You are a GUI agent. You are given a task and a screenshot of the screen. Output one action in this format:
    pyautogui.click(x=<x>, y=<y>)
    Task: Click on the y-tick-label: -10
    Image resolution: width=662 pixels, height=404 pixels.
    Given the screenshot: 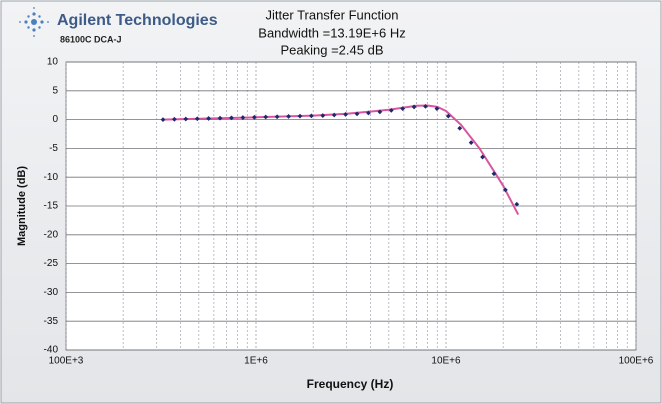 What is the action you would take?
    pyautogui.click(x=51, y=177)
    